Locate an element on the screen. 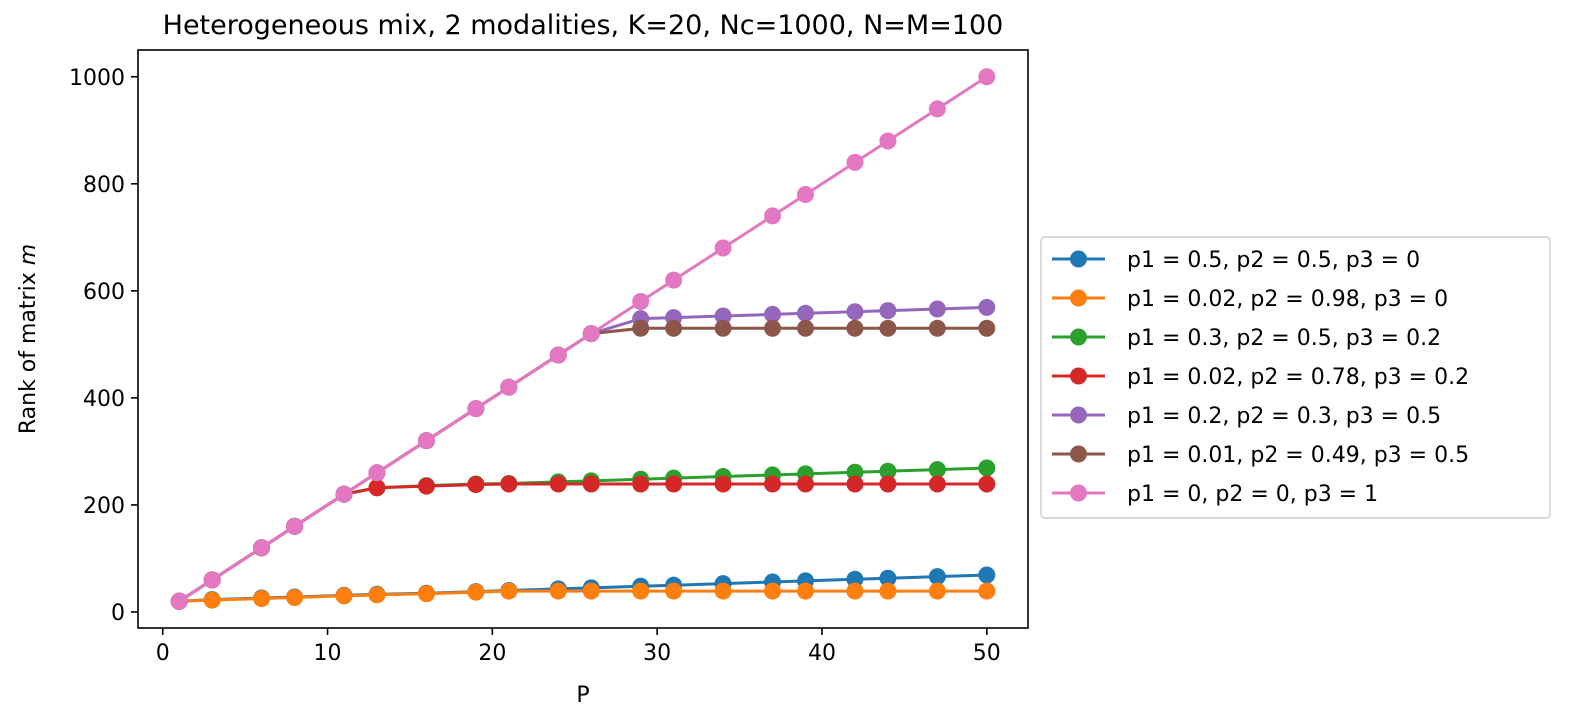 The image size is (1572, 716). y-tick-label: 1000 is located at coordinates (97, 78).